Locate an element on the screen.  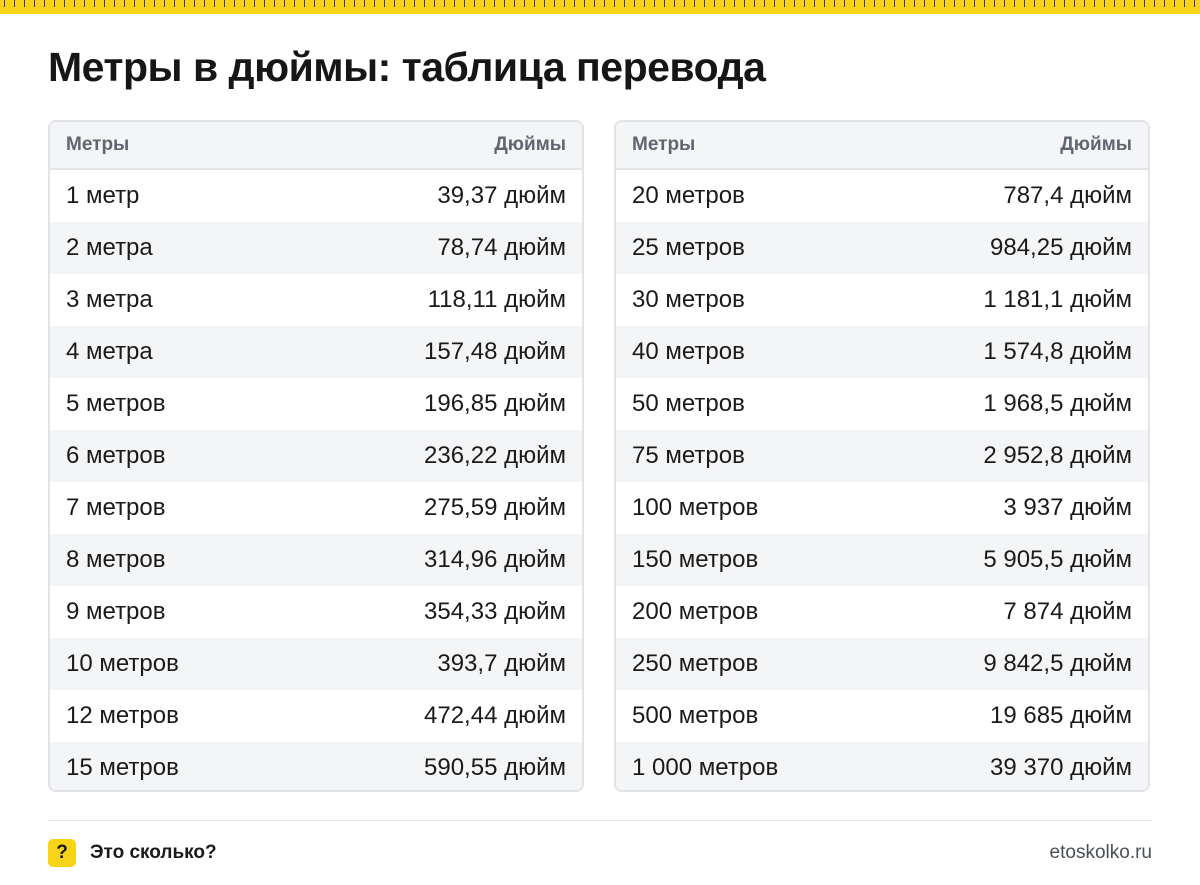
inches-cell: 1 574,8 дюйм is located at coordinates (1057, 351).